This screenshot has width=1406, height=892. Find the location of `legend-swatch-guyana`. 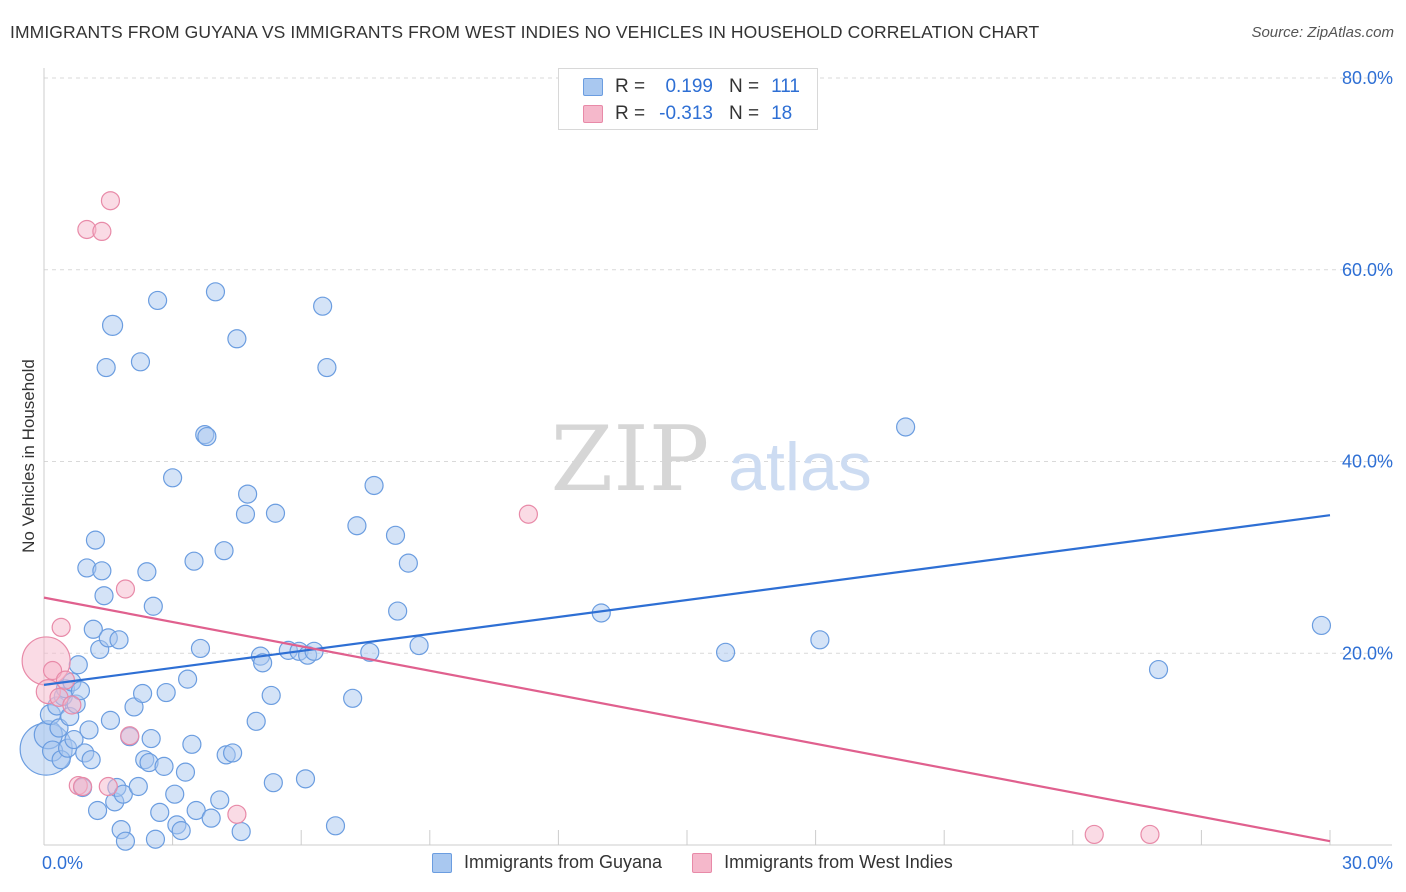

legend-swatch-guyana is located at coordinates (593, 87).